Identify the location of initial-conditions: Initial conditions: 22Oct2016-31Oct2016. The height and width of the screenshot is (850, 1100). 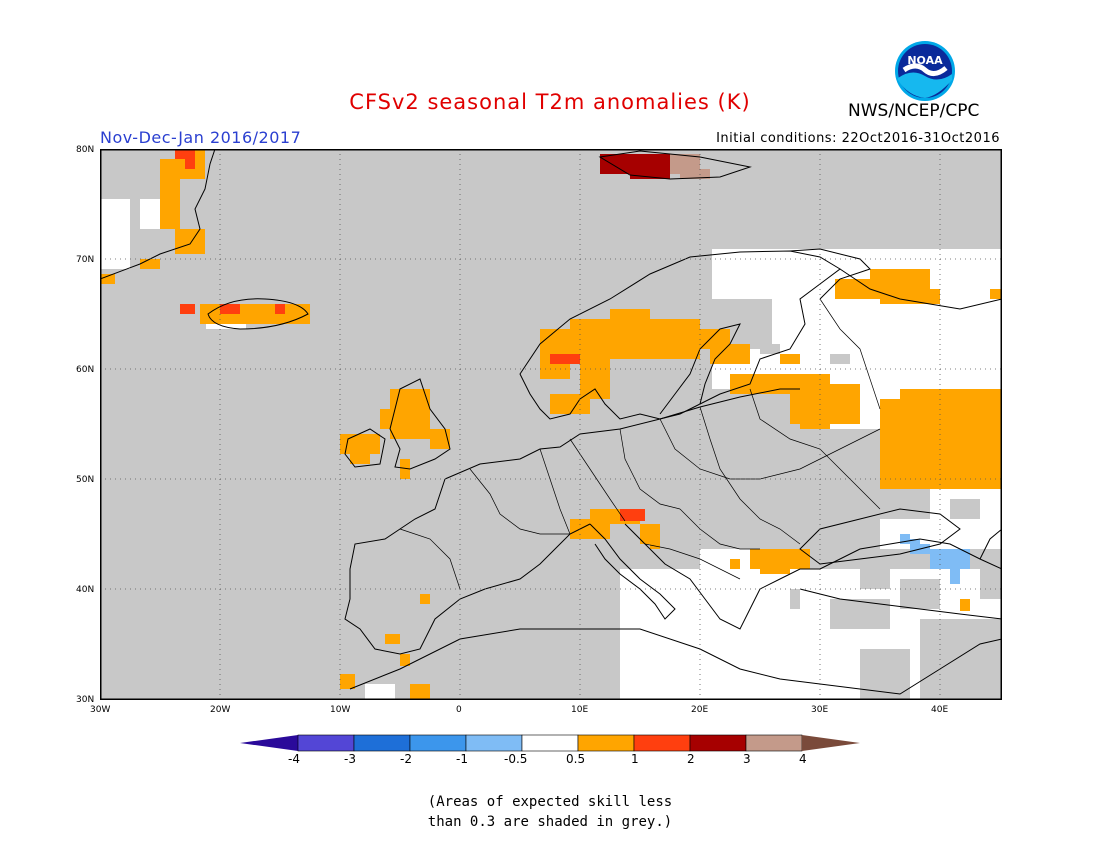
(858, 138).